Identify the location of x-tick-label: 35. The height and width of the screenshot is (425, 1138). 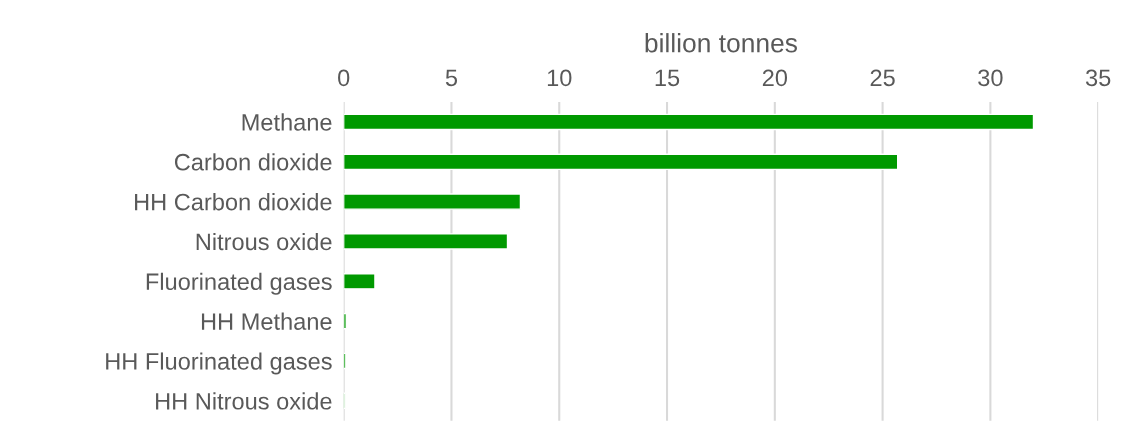
(1098, 78).